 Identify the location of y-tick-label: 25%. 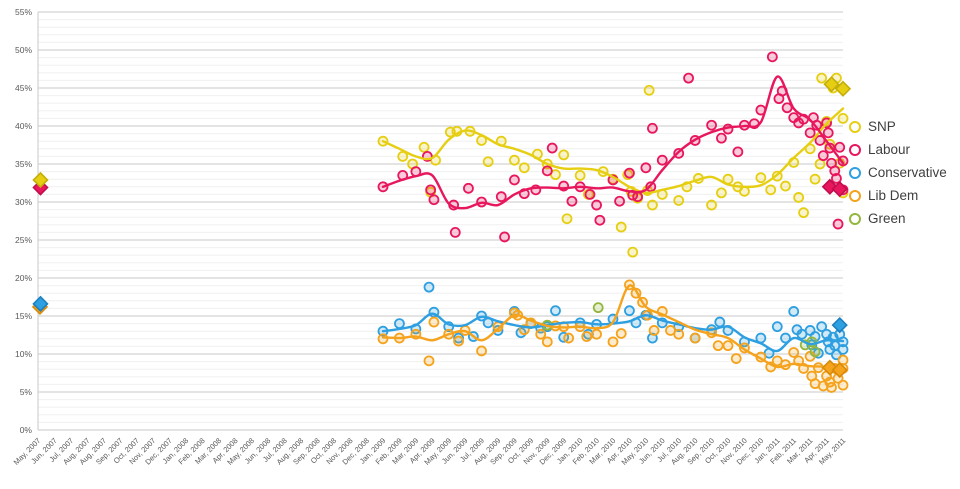
(23, 240).